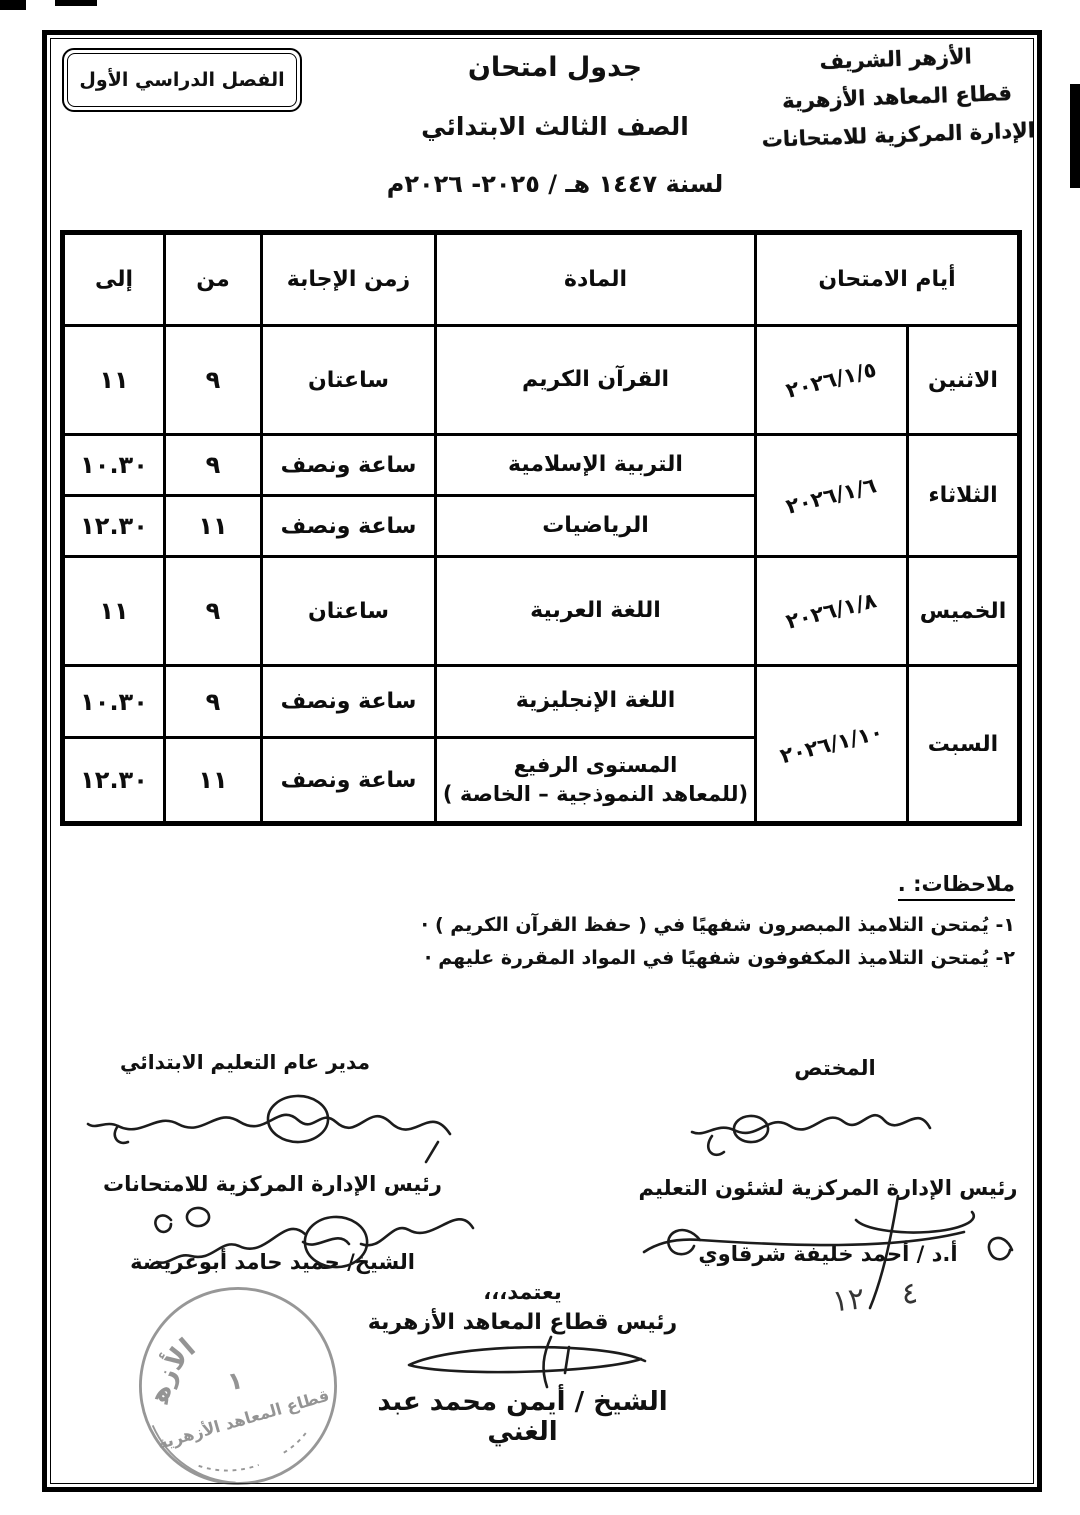 The image size is (1080, 1515). What do you see at coordinates (963, 380) in the screenshot?
I see `cell-day: الاثنين` at bounding box center [963, 380].